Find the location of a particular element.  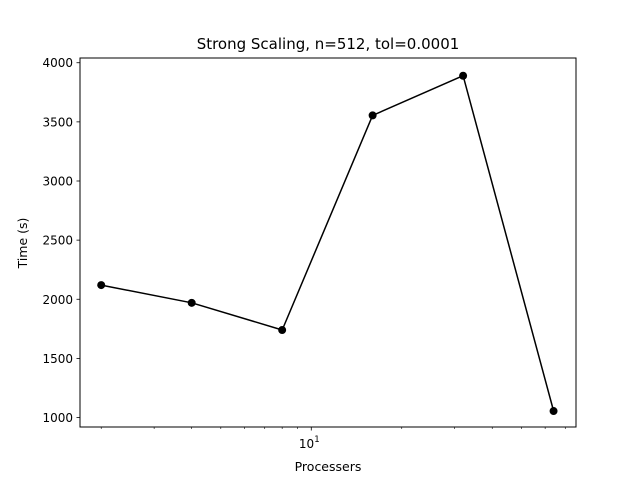

x-axis-label: Processers is located at coordinates (328, 466).